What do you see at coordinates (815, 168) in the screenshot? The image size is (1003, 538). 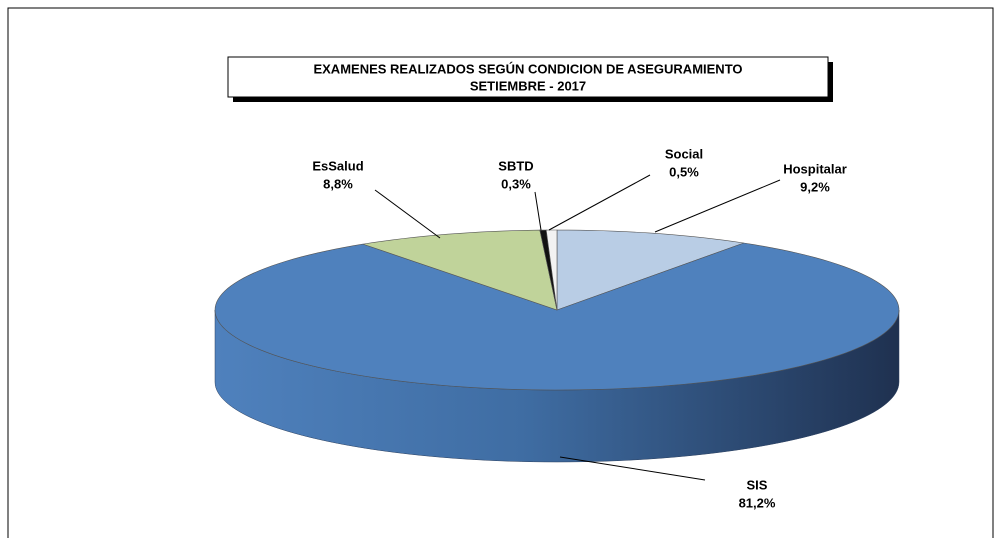 I see `slice-label: Hospitalar` at bounding box center [815, 168].